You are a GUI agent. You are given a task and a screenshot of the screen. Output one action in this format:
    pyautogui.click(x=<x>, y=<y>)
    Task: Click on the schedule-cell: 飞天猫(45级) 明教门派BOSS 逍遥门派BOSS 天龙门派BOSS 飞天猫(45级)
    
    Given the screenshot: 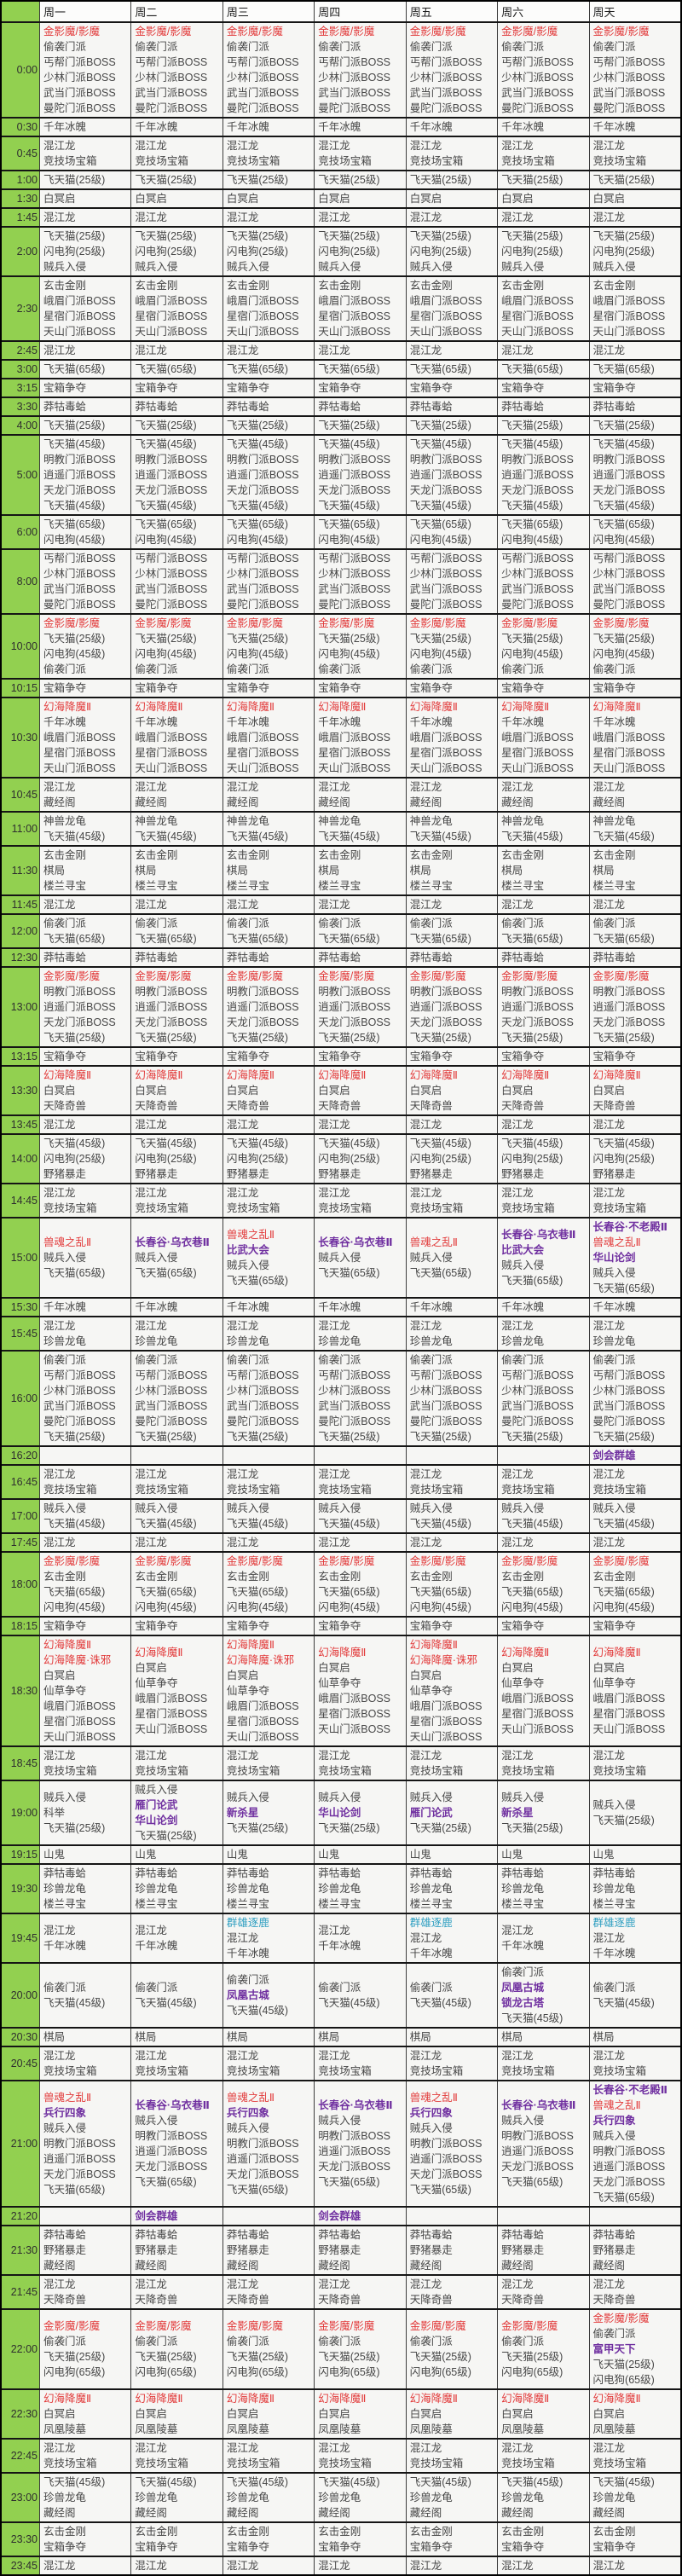 What is the action you would take?
    pyautogui.click(x=177, y=475)
    